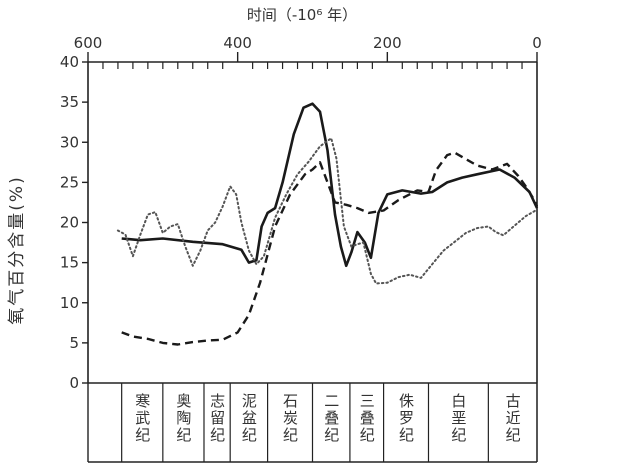 The height and width of the screenshot is (465, 620). I want to click on y-tick-label: 35, so click(69, 102).